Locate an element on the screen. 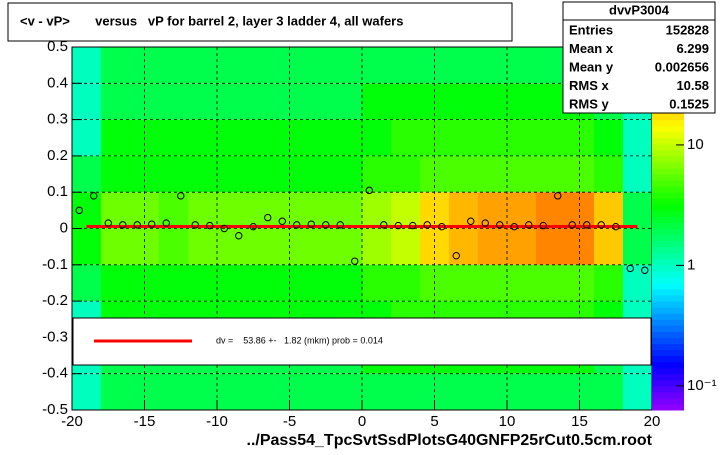 The width and height of the screenshot is (721, 455). stats-label: RMS y is located at coordinates (589, 103).